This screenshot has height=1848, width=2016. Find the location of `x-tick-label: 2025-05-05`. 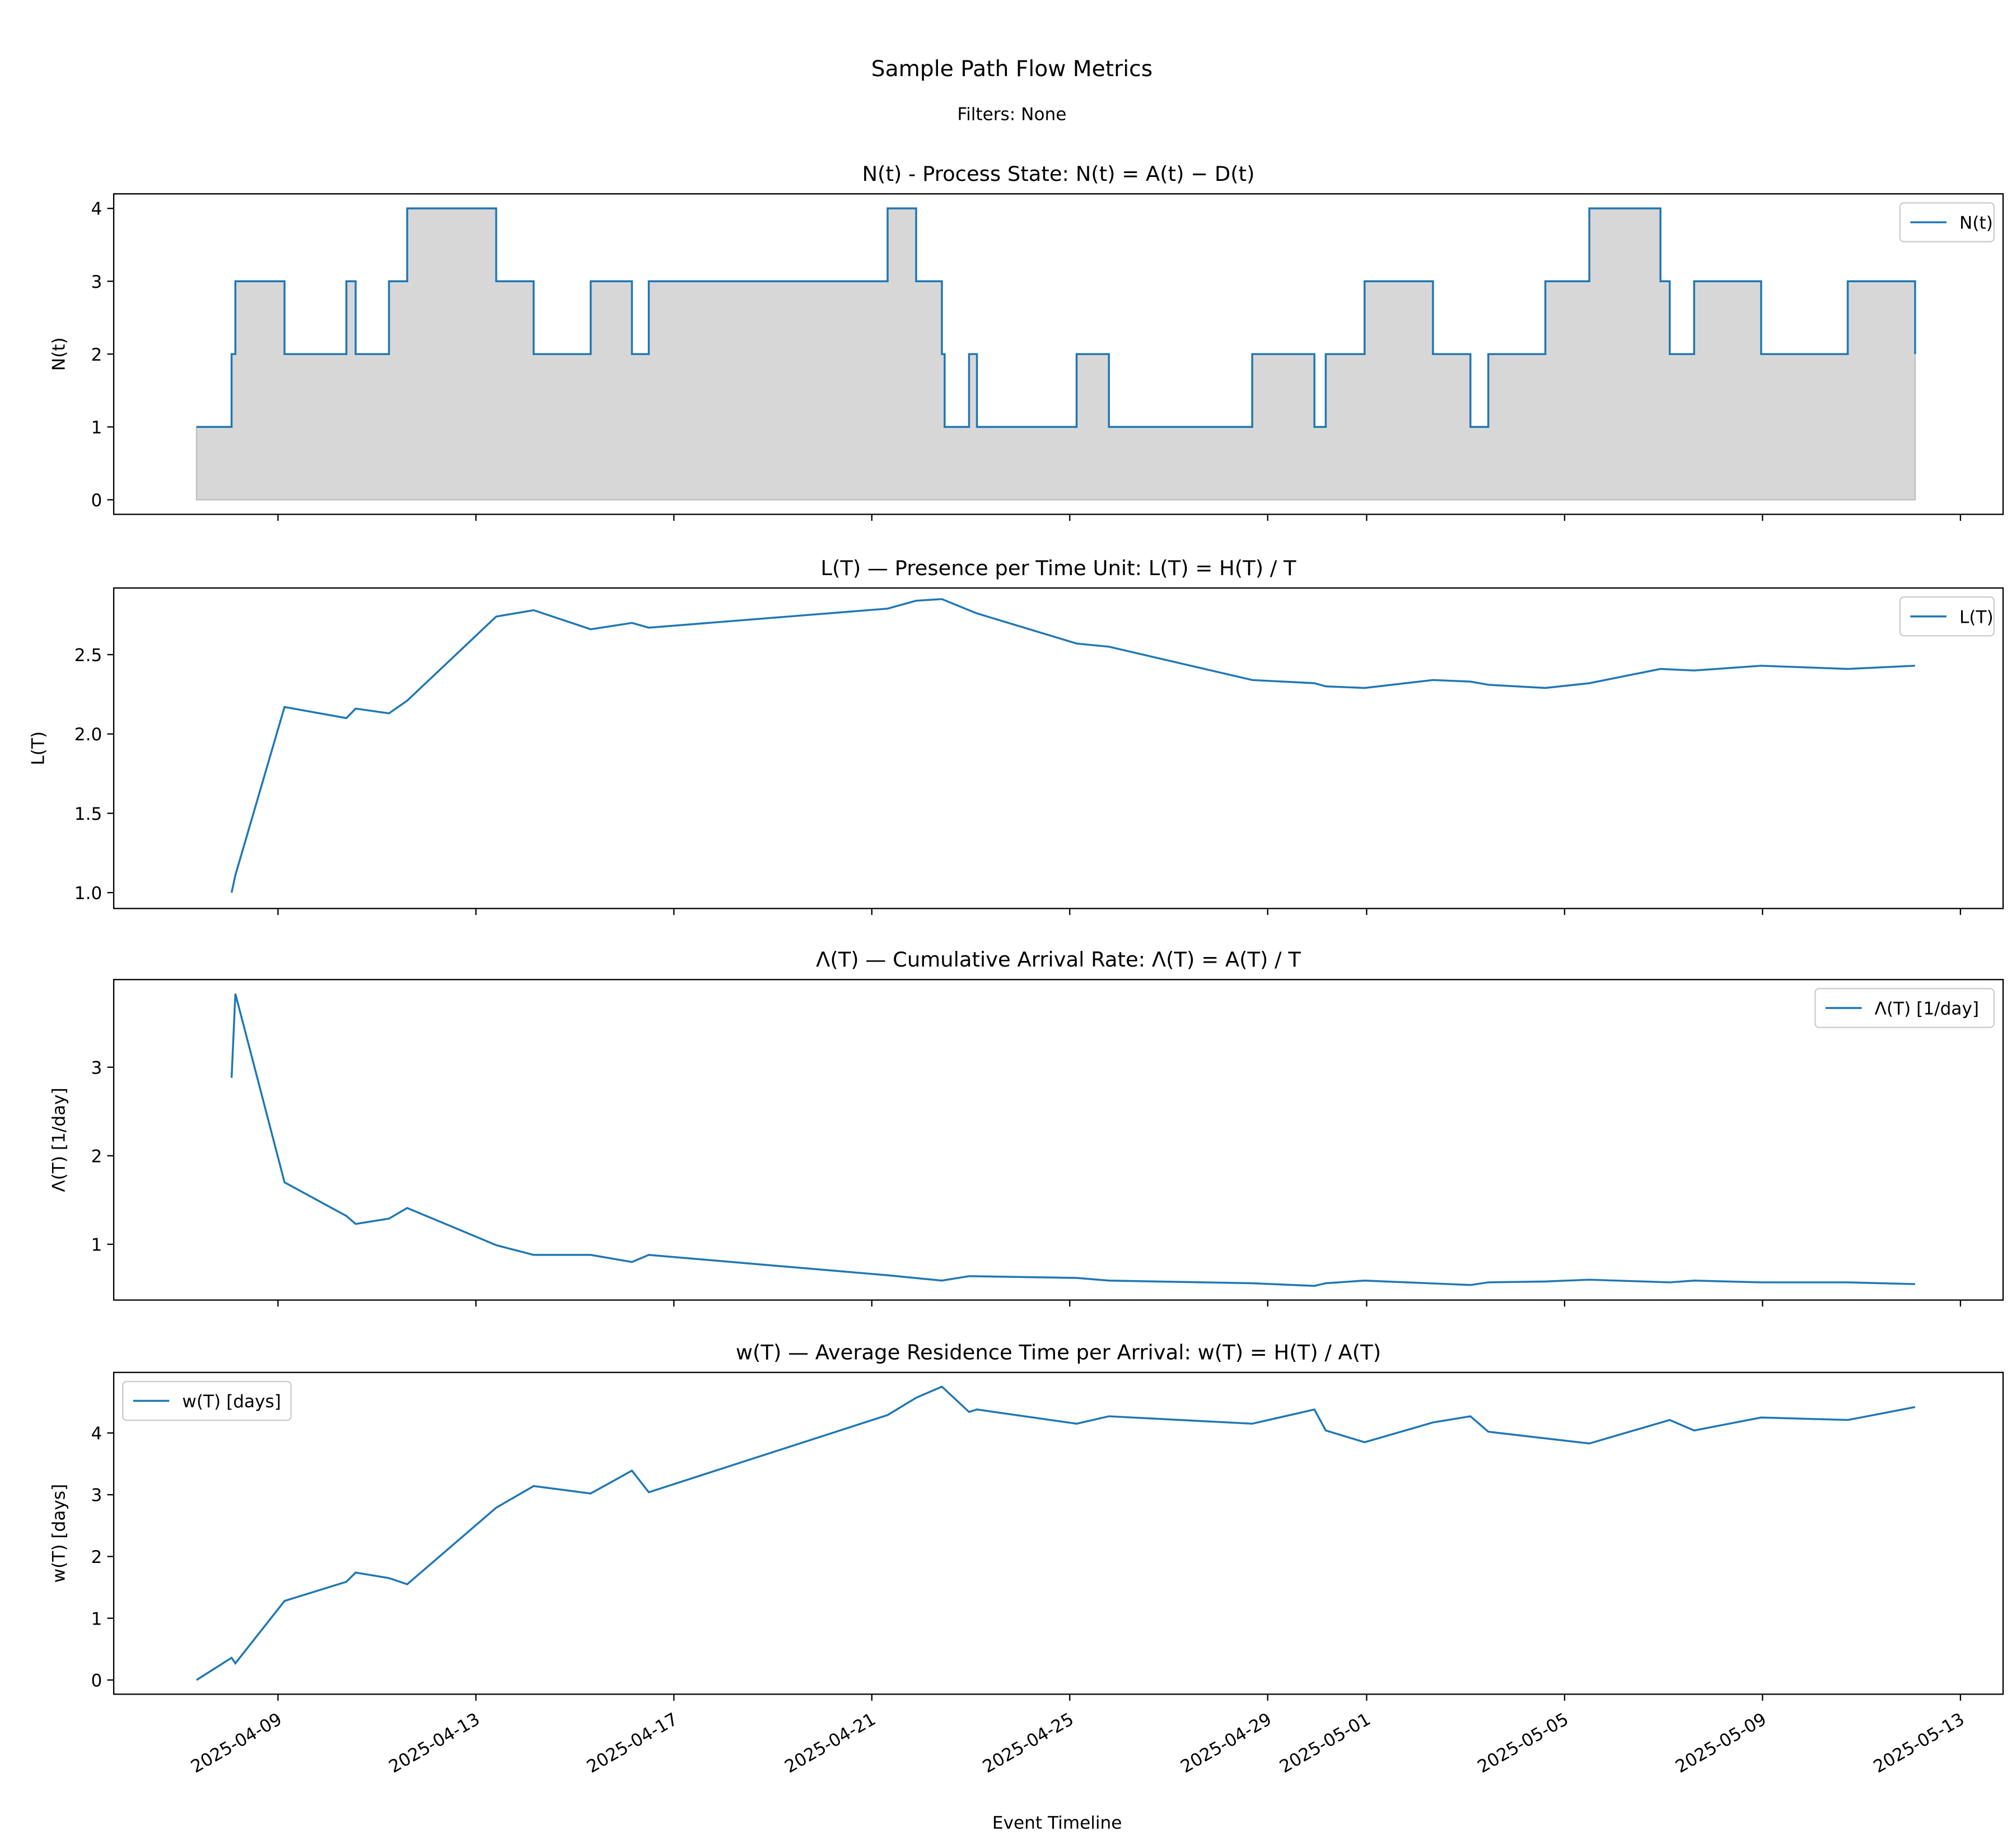

x-tick-label: 2025-05-05 is located at coordinates (1523, 1743).